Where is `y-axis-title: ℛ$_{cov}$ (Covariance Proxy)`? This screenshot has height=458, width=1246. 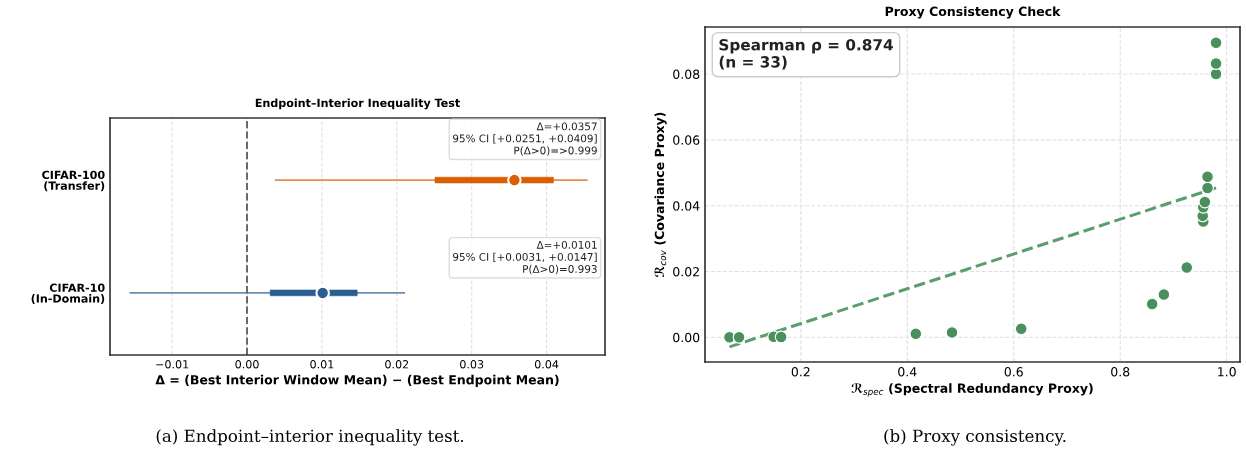 y-axis-title: ℛ$_{cov}$ (Covariance Proxy) is located at coordinates (660, 195).